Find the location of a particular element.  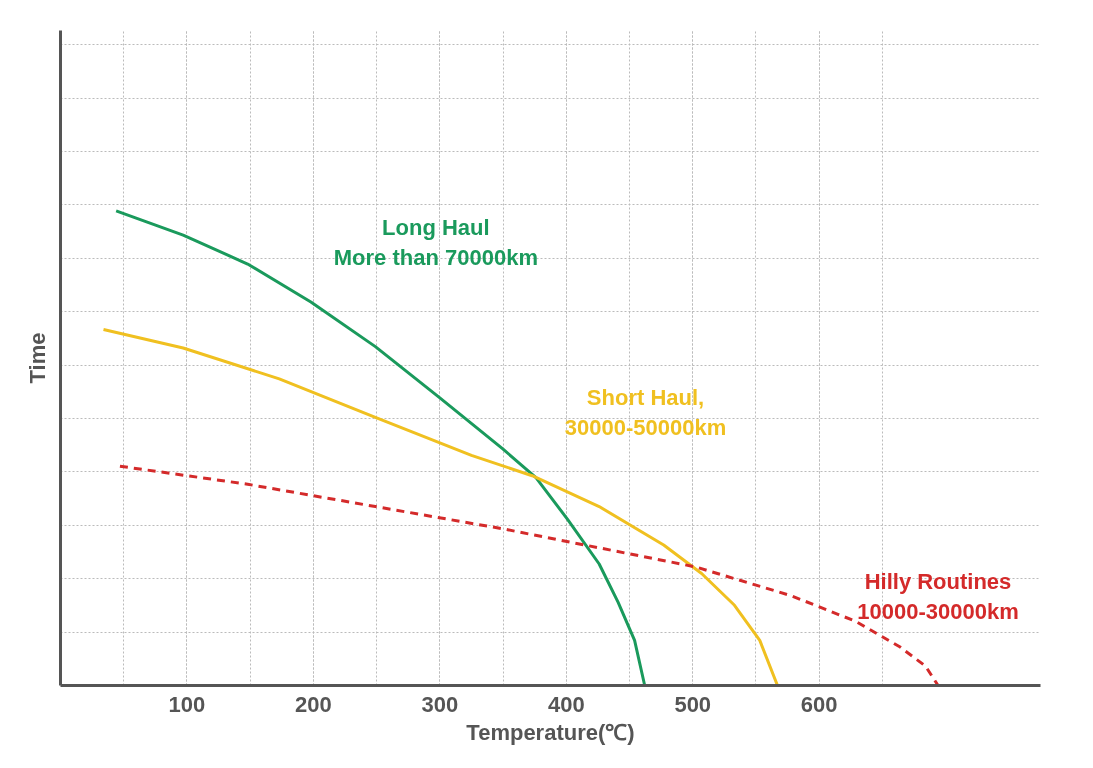

x-tick-label: 400 is located at coordinates (566, 704).